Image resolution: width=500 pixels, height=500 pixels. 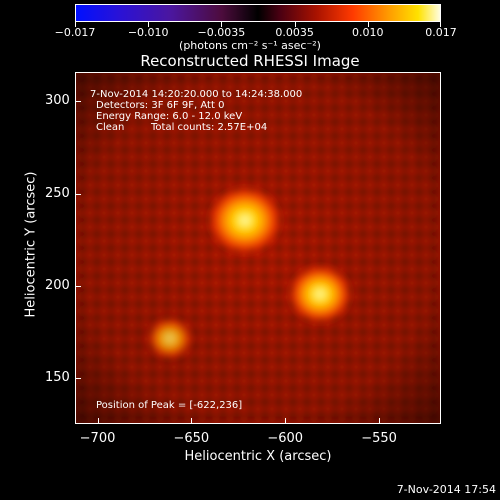 I want to click on y-tick-label: 200, so click(x=57, y=285).